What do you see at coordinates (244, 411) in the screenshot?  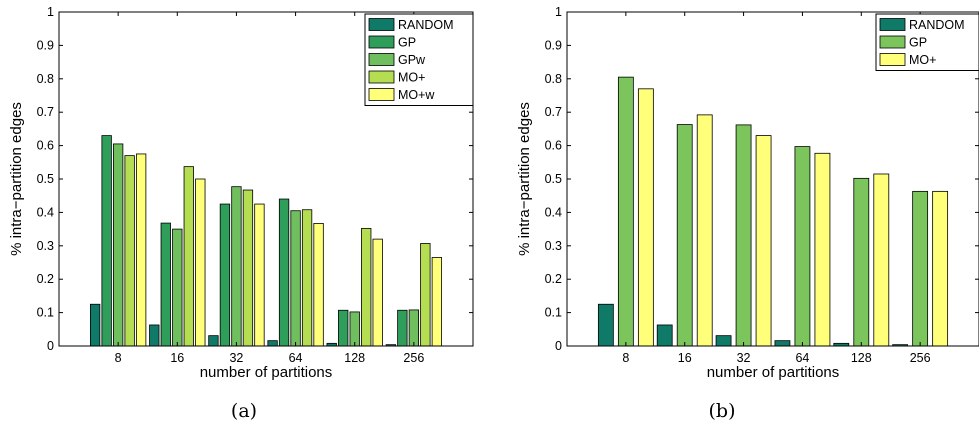 I see `subfigure-caption: (a)` at bounding box center [244, 411].